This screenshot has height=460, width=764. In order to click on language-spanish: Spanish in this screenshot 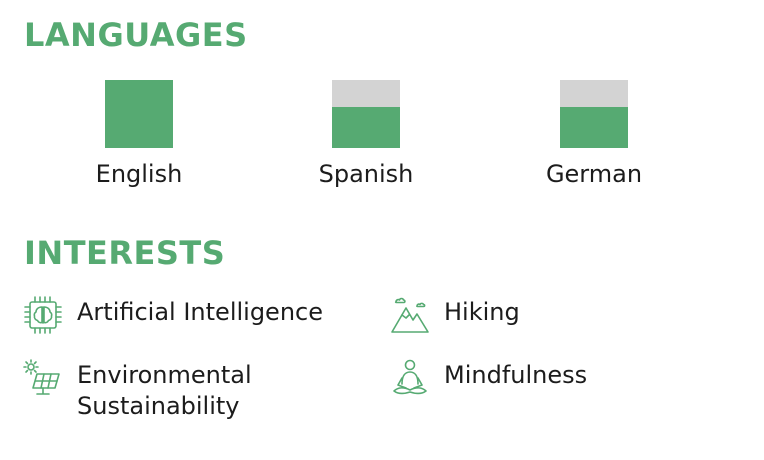, I will do `click(366, 134)`.